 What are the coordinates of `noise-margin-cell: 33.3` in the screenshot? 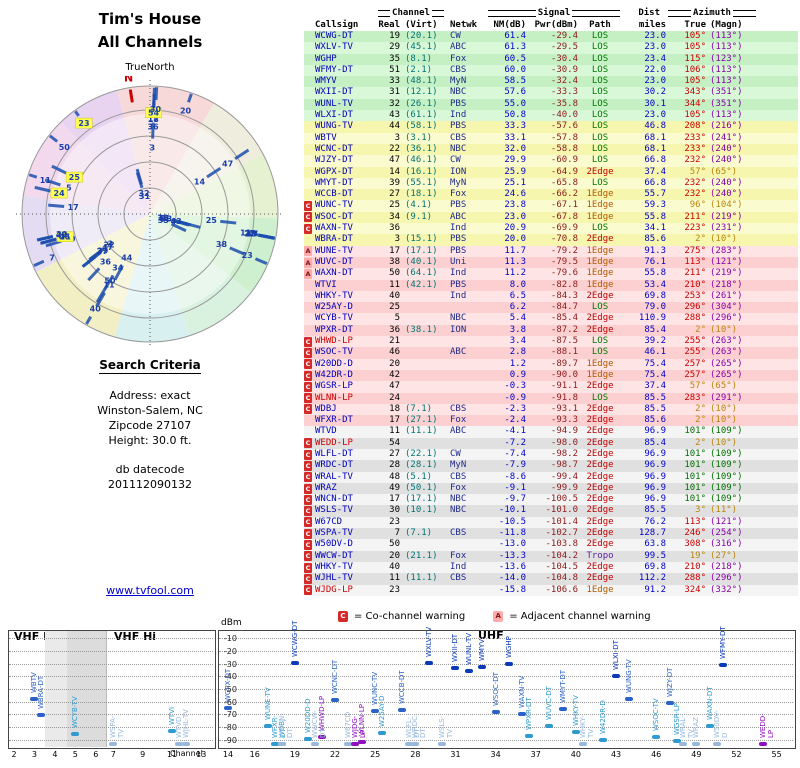 It's located at (515, 126).